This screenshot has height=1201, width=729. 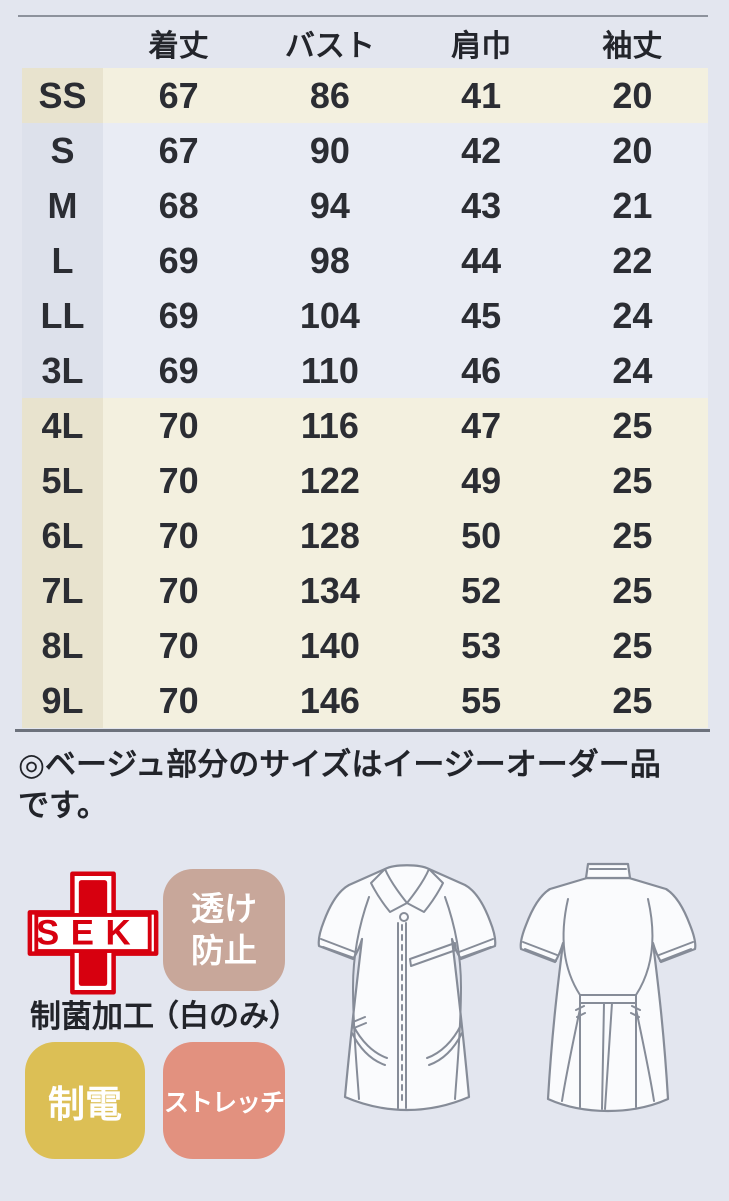 What do you see at coordinates (481, 315) in the screenshot?
I see `measurement-cell: 45` at bounding box center [481, 315].